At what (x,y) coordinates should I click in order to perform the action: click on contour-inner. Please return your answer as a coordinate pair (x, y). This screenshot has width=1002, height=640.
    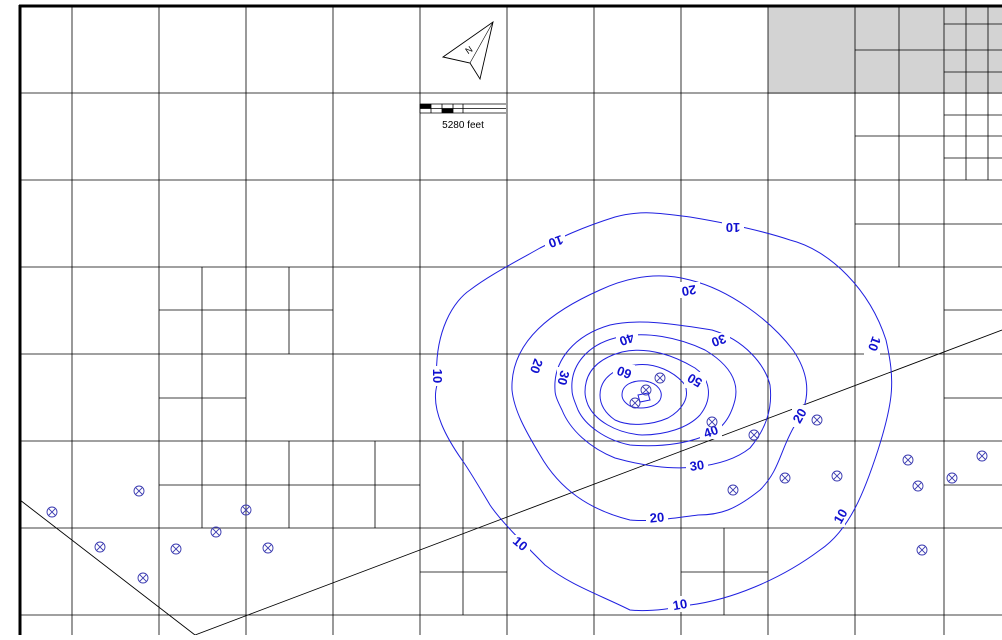
    Looking at the image, I should click on (641, 394).